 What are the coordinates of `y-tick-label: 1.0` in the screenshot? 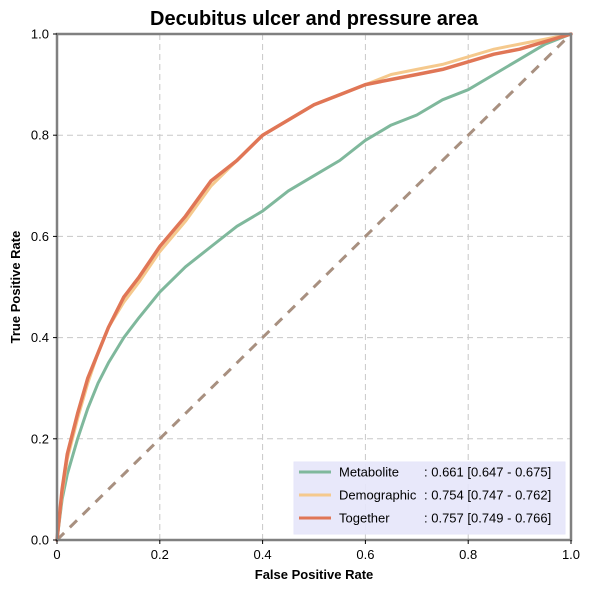 It's located at (40, 34).